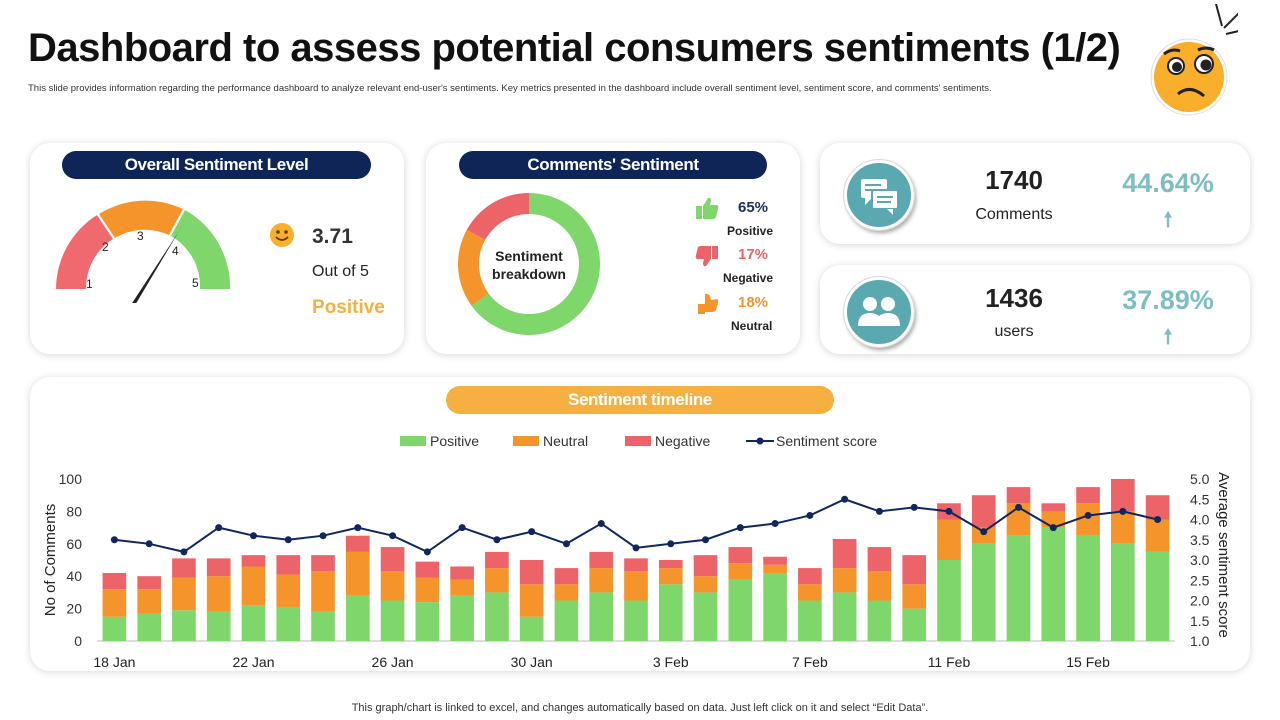 The height and width of the screenshot is (720, 1280). Describe the element at coordinates (393, 662) in the screenshot. I see `x-tick-label: 26 Jan` at that location.